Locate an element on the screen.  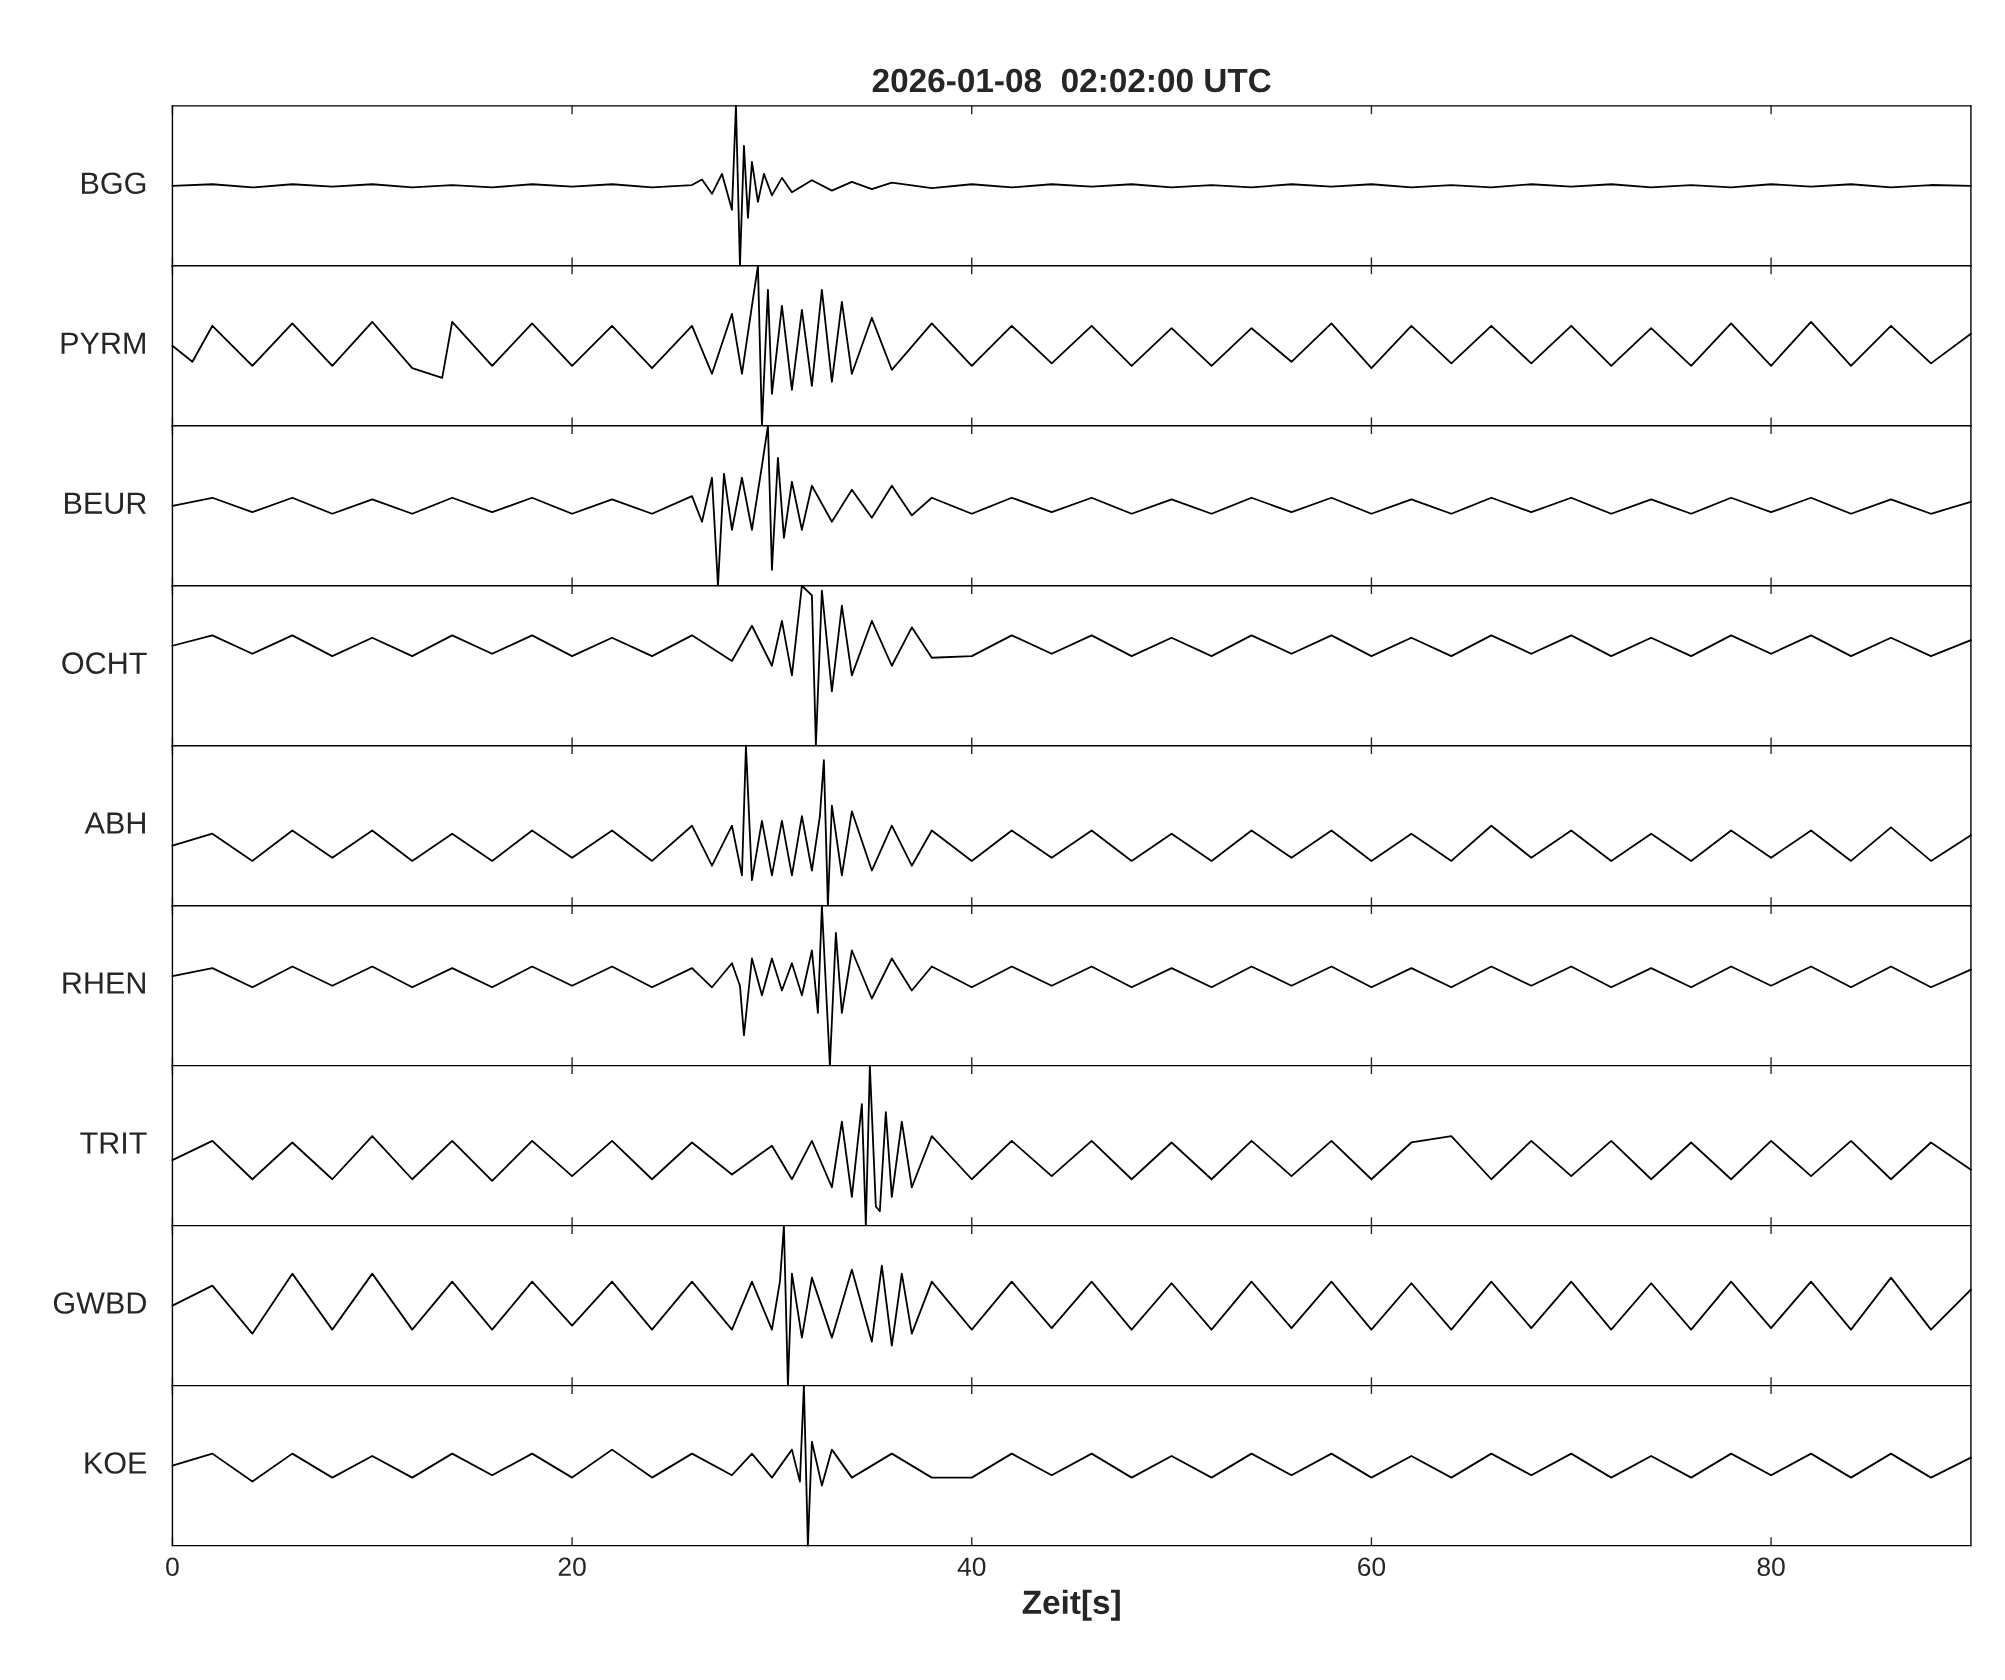
y-axis-title: OCHT is located at coordinates (104, 663).